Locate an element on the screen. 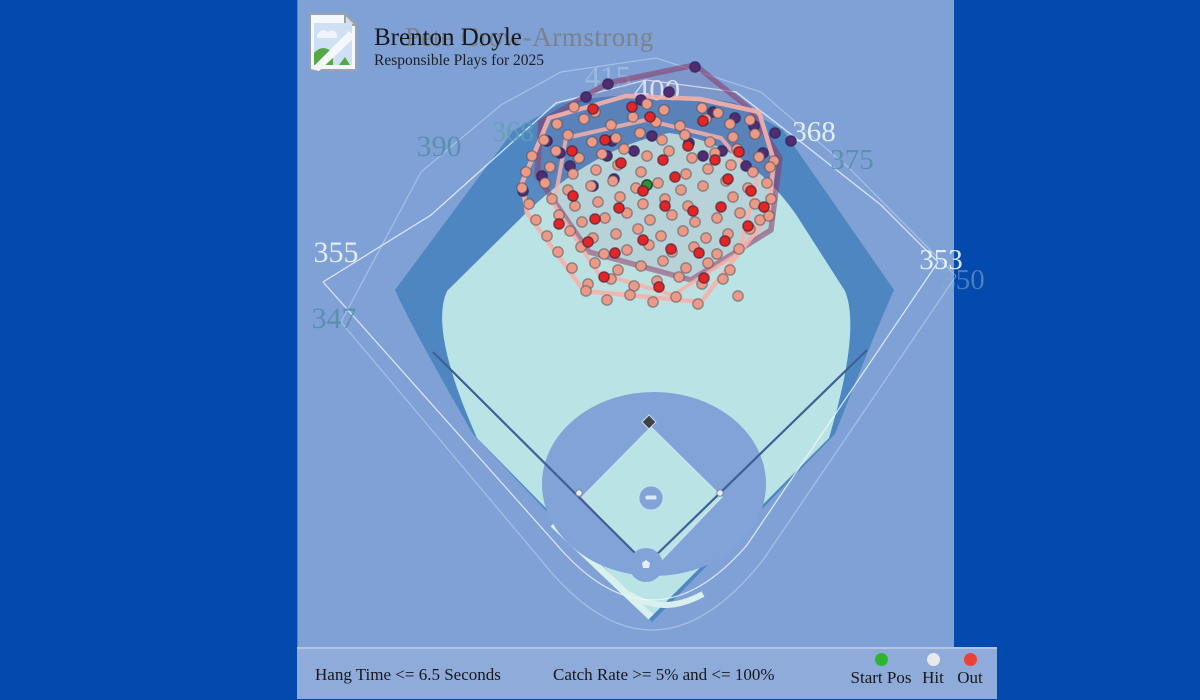  legend-item-hit: Hit is located at coordinates (933, 670).